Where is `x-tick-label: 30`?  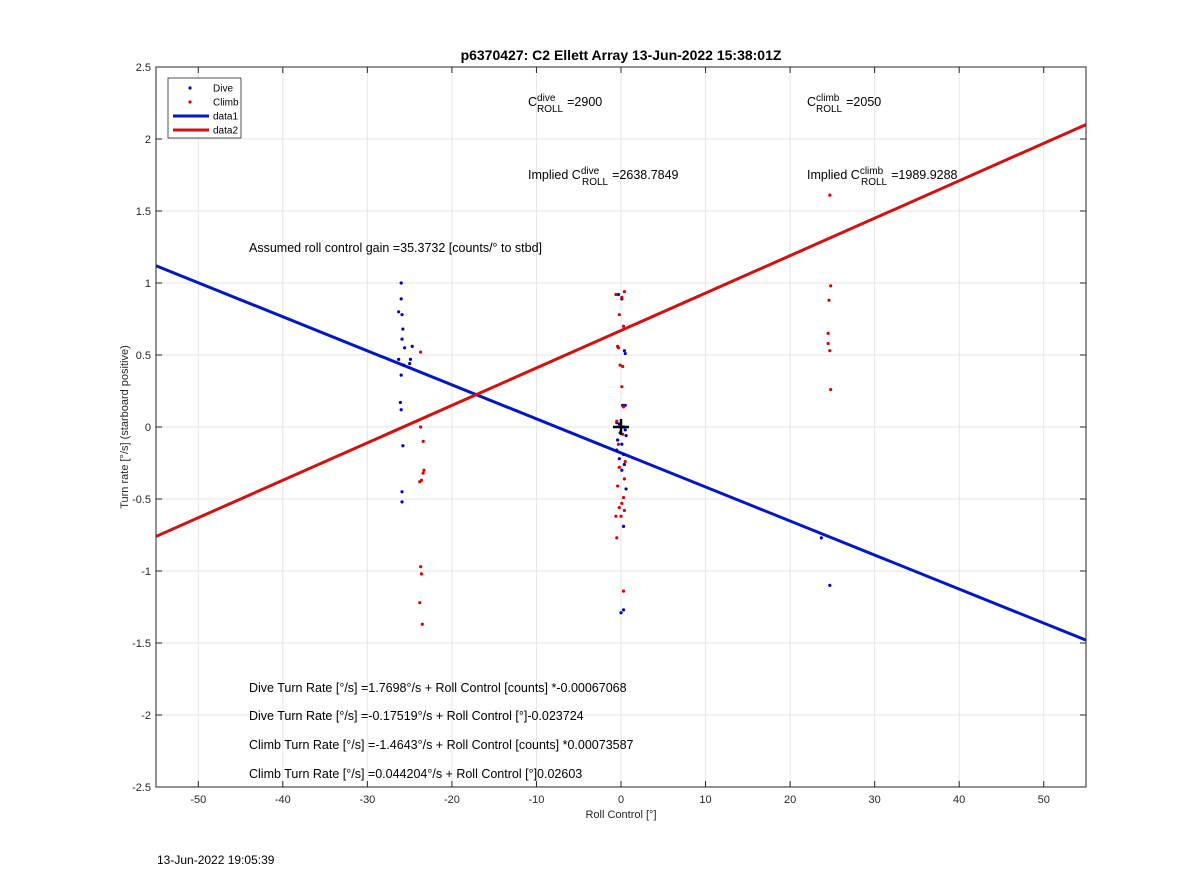
x-tick-label: 30 is located at coordinates (875, 800).